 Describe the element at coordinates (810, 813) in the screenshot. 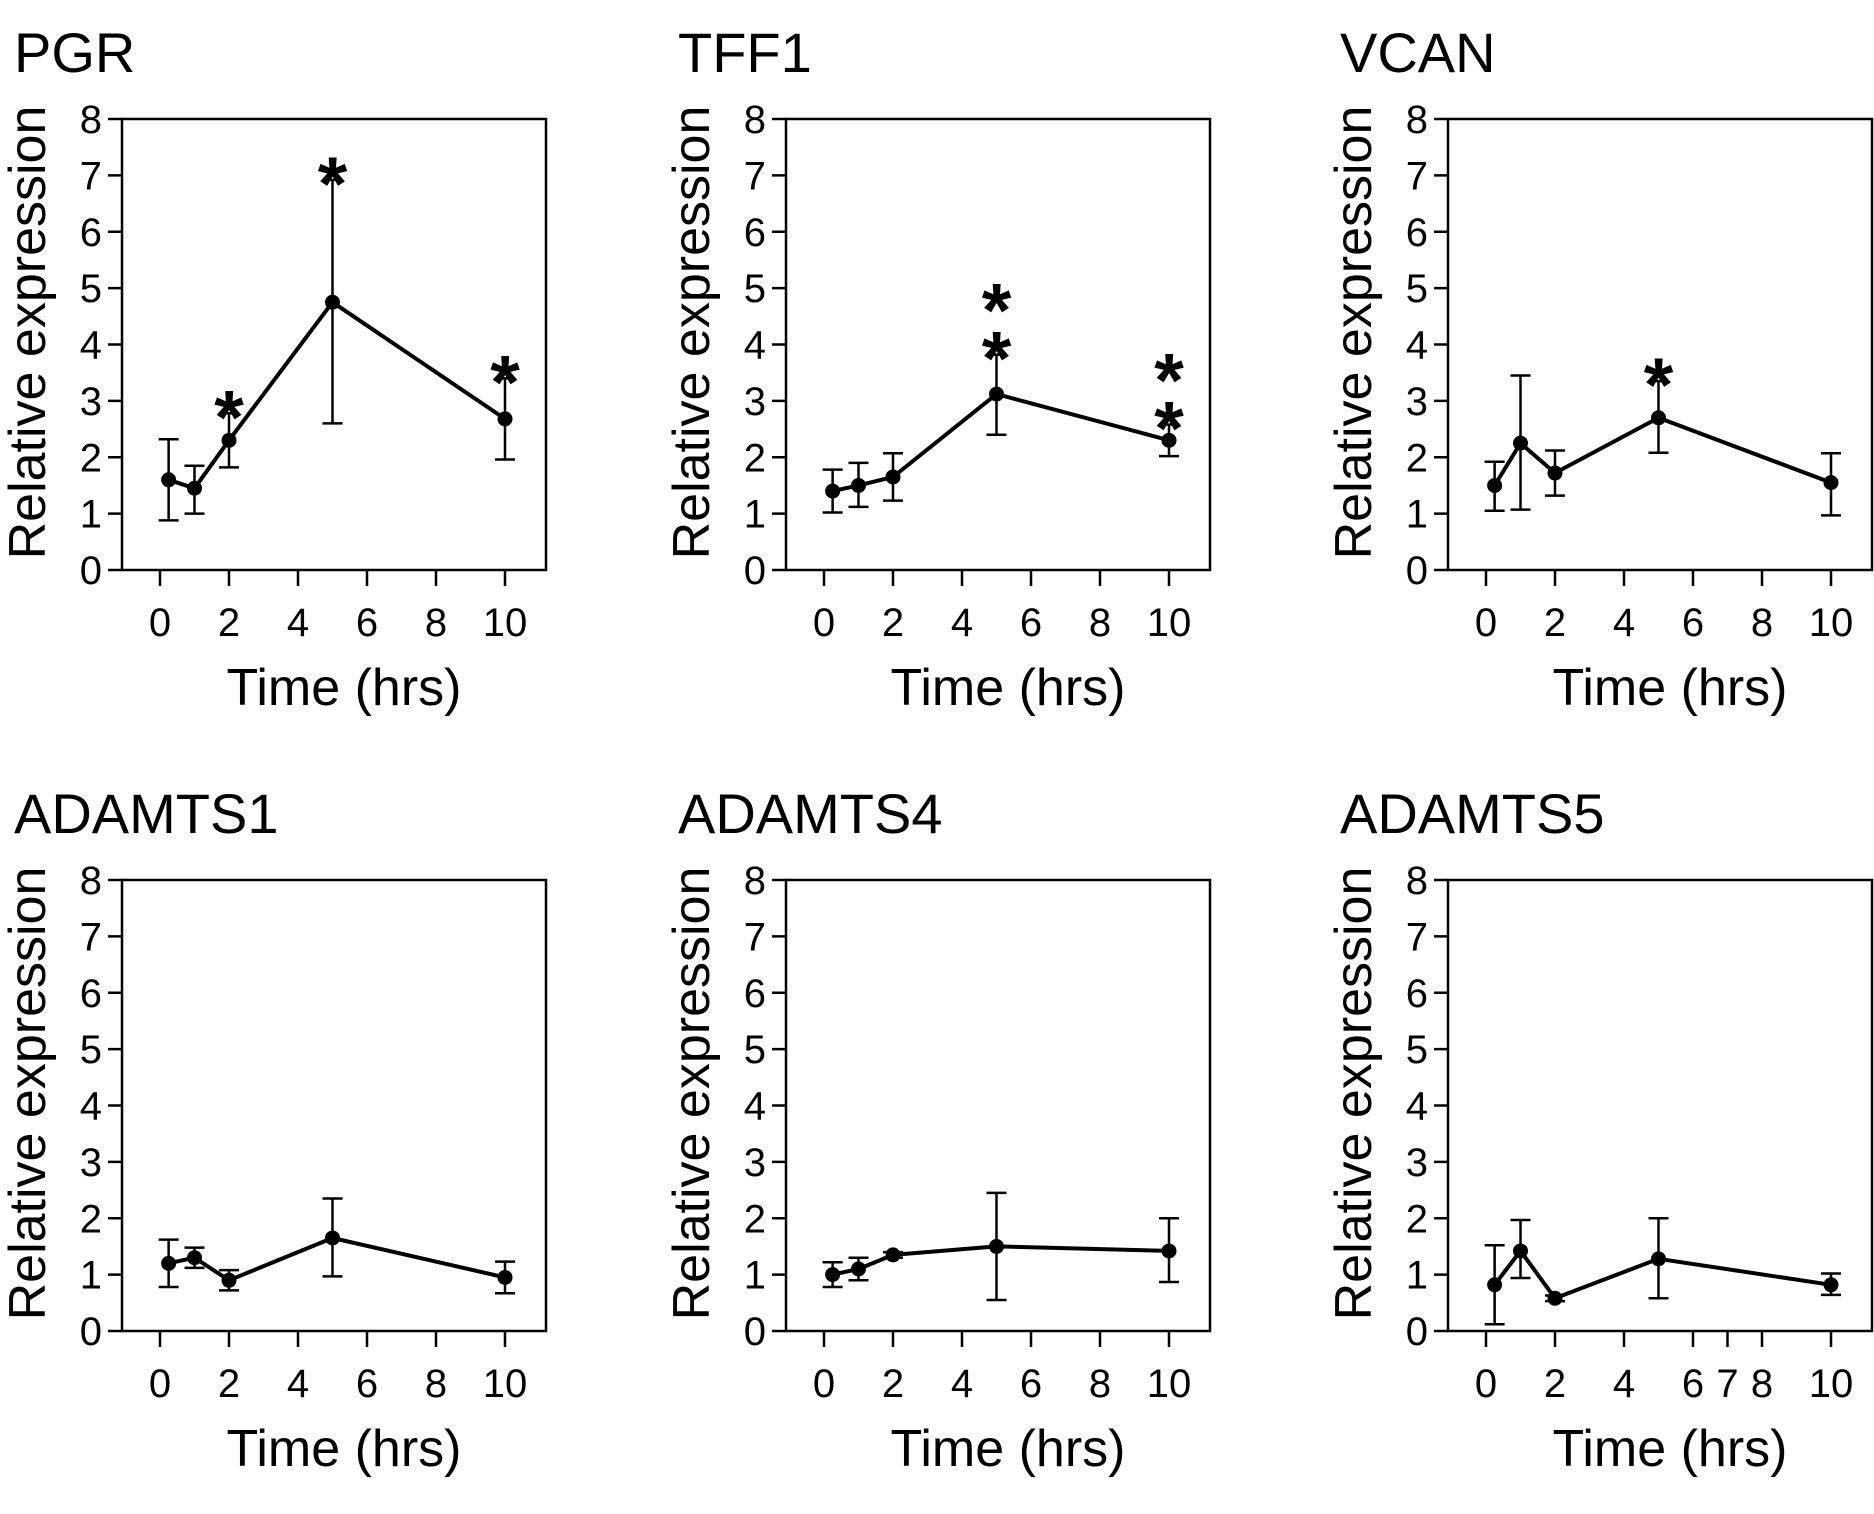

I see `panel-title: ADAMTS4` at that location.